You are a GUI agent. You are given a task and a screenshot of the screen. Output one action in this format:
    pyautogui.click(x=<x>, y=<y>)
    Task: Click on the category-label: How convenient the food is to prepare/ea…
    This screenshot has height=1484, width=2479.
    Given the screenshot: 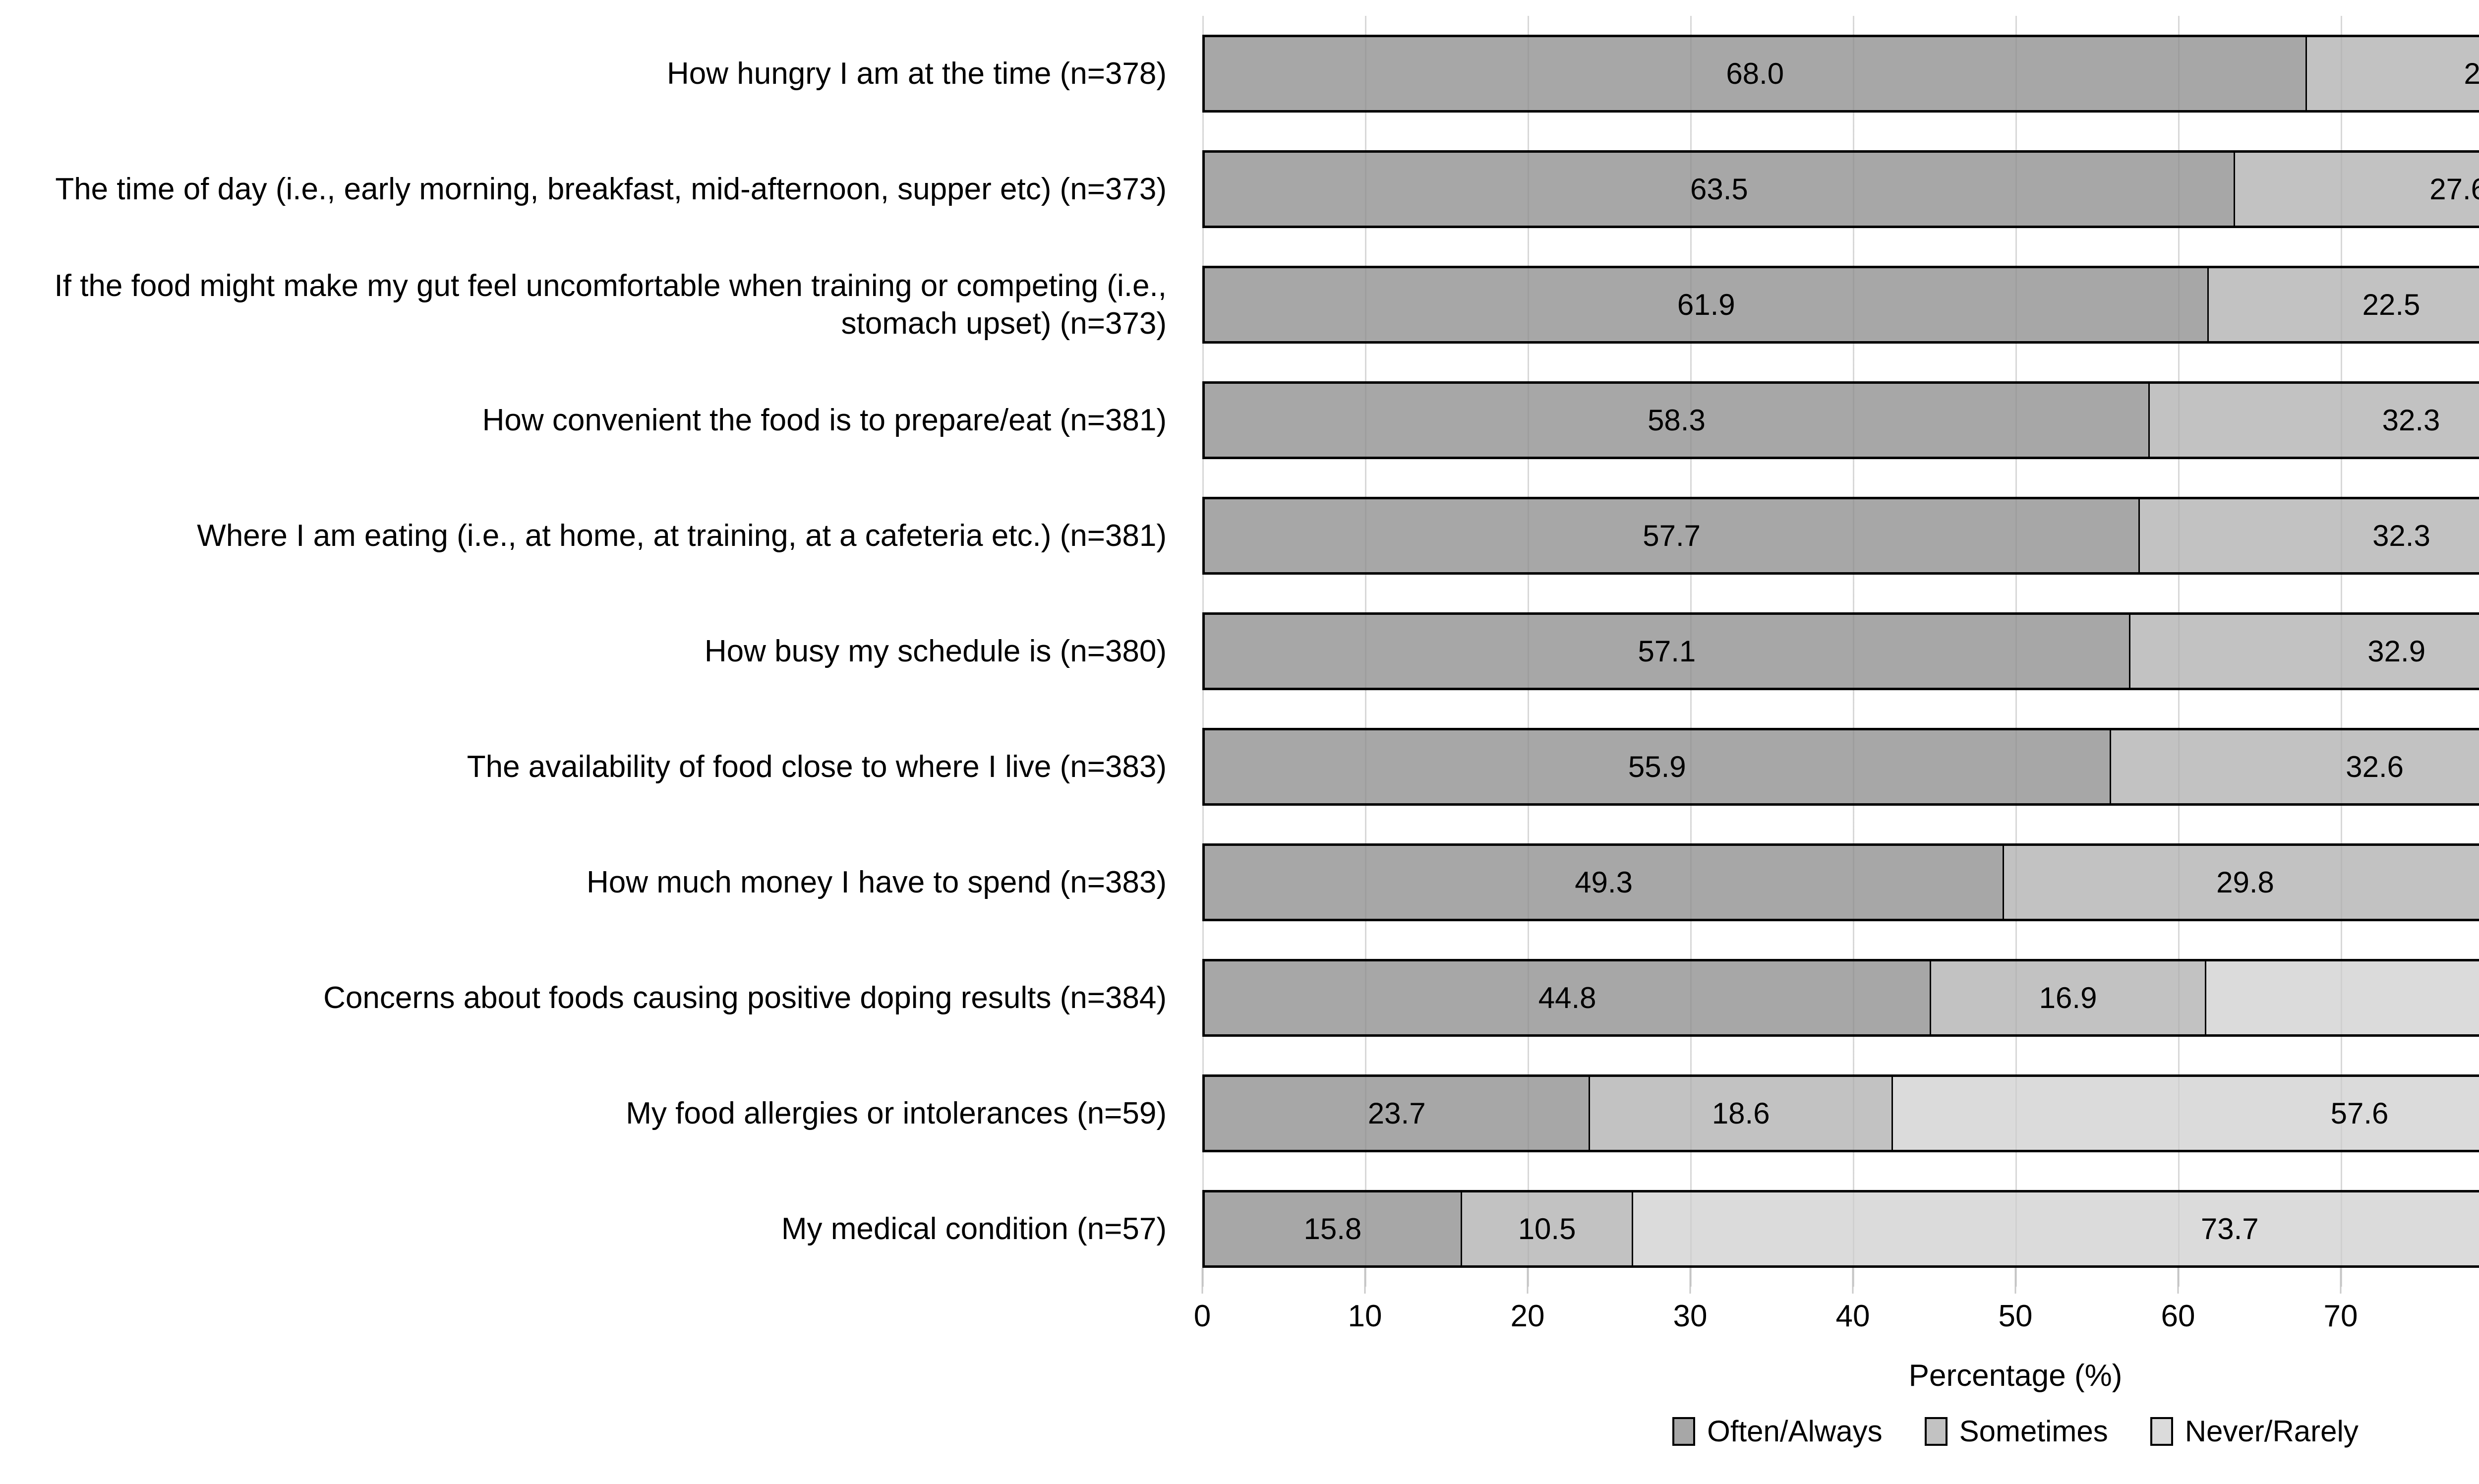 What is the action you would take?
    pyautogui.click(x=824, y=420)
    